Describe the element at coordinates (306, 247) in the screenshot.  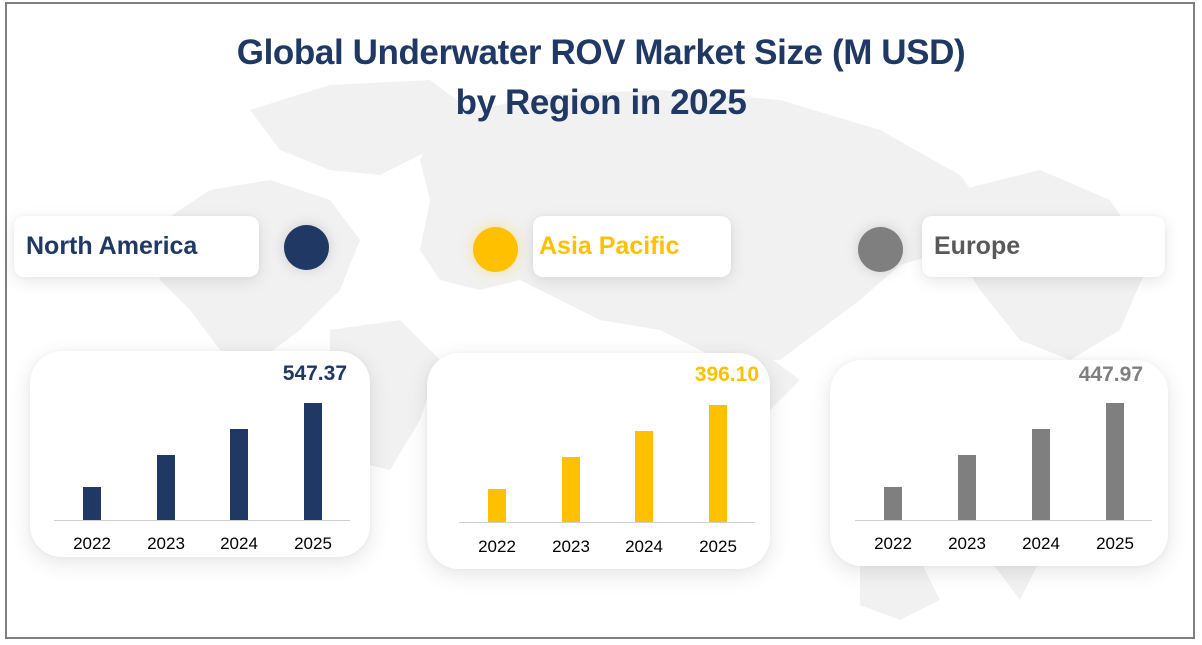
I see `legend-dot-north-america` at that location.